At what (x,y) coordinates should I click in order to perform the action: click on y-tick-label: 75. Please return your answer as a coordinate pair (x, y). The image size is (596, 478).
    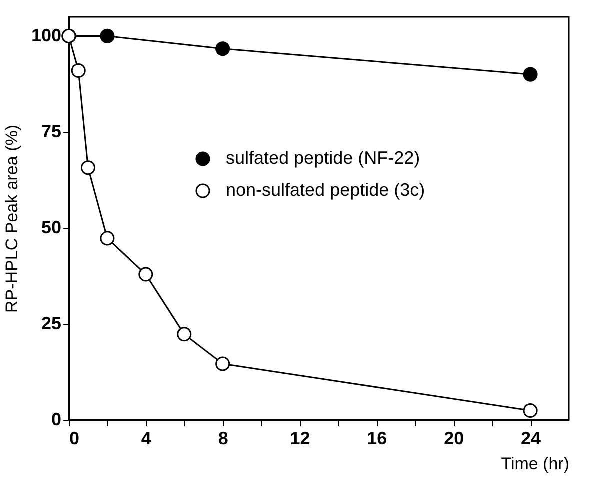
    Looking at the image, I should click on (51, 132).